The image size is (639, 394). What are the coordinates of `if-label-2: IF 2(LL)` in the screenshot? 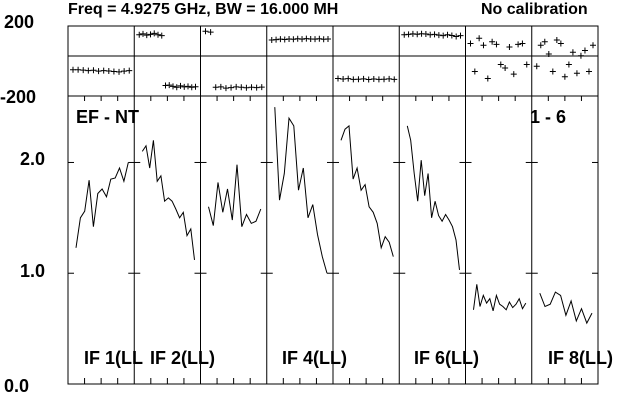 It's located at (182, 358).